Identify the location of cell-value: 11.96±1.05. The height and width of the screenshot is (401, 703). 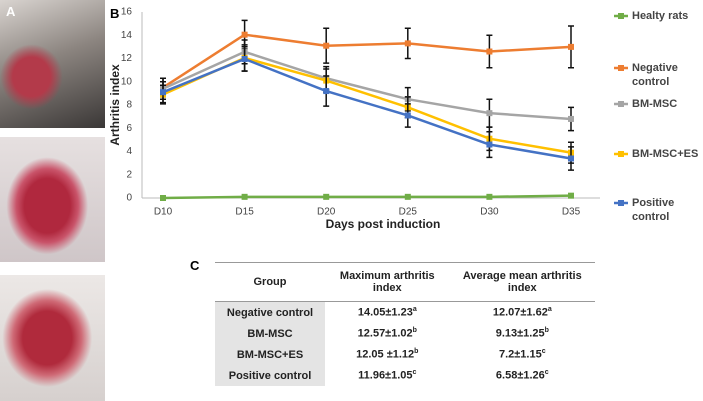
(385, 375).